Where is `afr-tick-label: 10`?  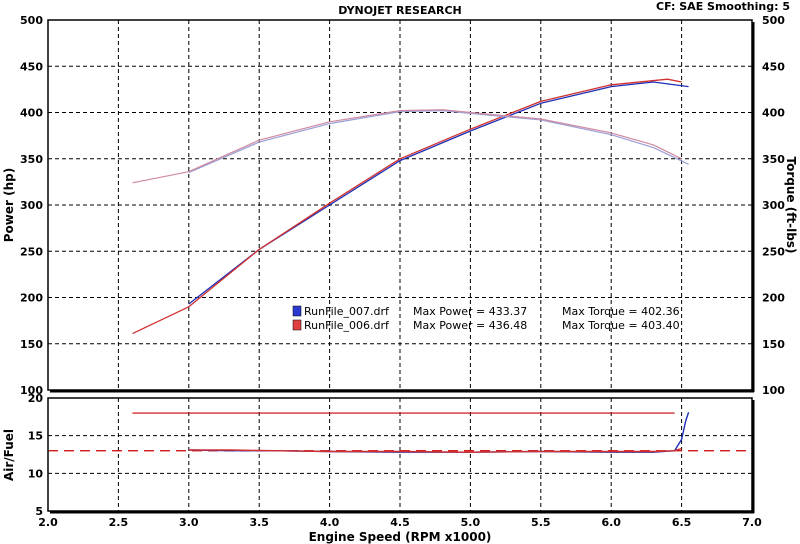
afr-tick-label: 10 is located at coordinates (36, 473).